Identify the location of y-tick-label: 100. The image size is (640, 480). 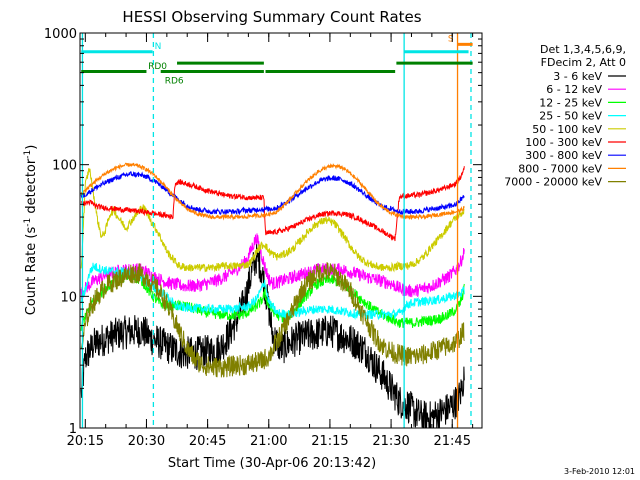
(64, 166).